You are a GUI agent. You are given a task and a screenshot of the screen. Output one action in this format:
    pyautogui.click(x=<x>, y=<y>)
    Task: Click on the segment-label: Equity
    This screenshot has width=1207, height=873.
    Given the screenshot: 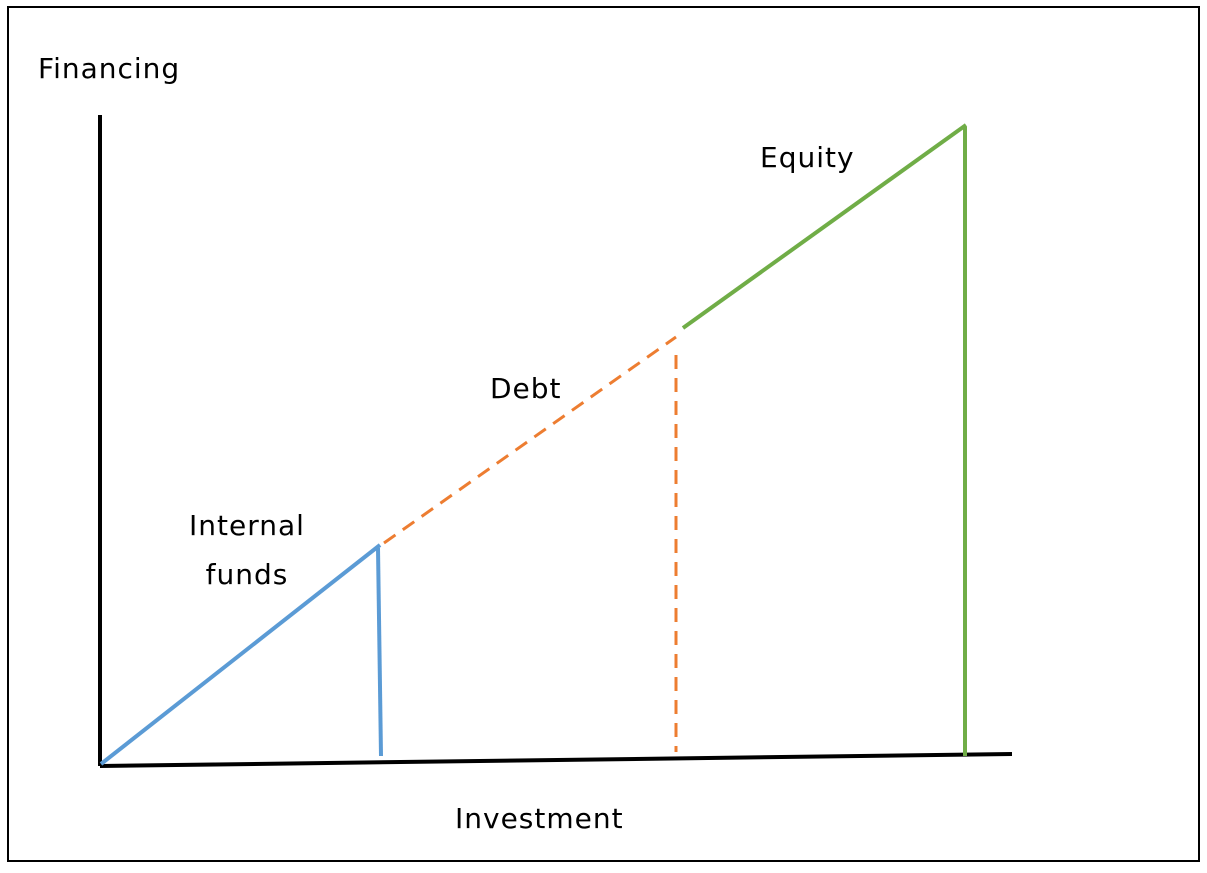 What is the action you would take?
    pyautogui.click(x=807, y=157)
    